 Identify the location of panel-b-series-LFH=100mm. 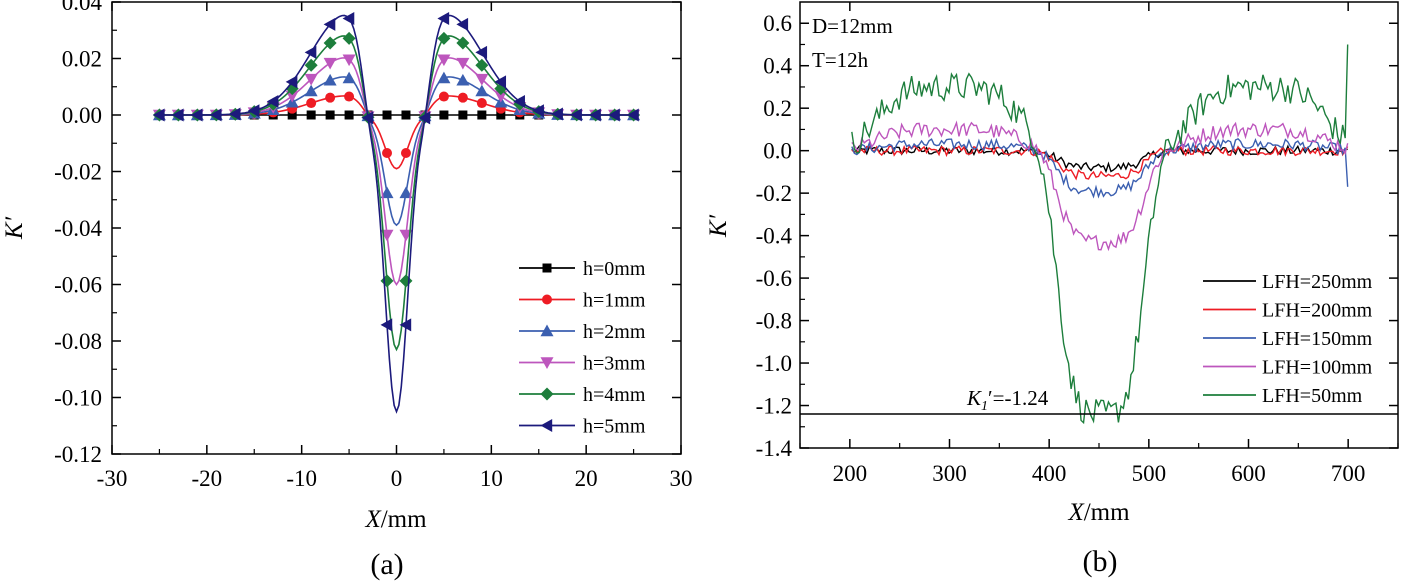
(1100, 186).